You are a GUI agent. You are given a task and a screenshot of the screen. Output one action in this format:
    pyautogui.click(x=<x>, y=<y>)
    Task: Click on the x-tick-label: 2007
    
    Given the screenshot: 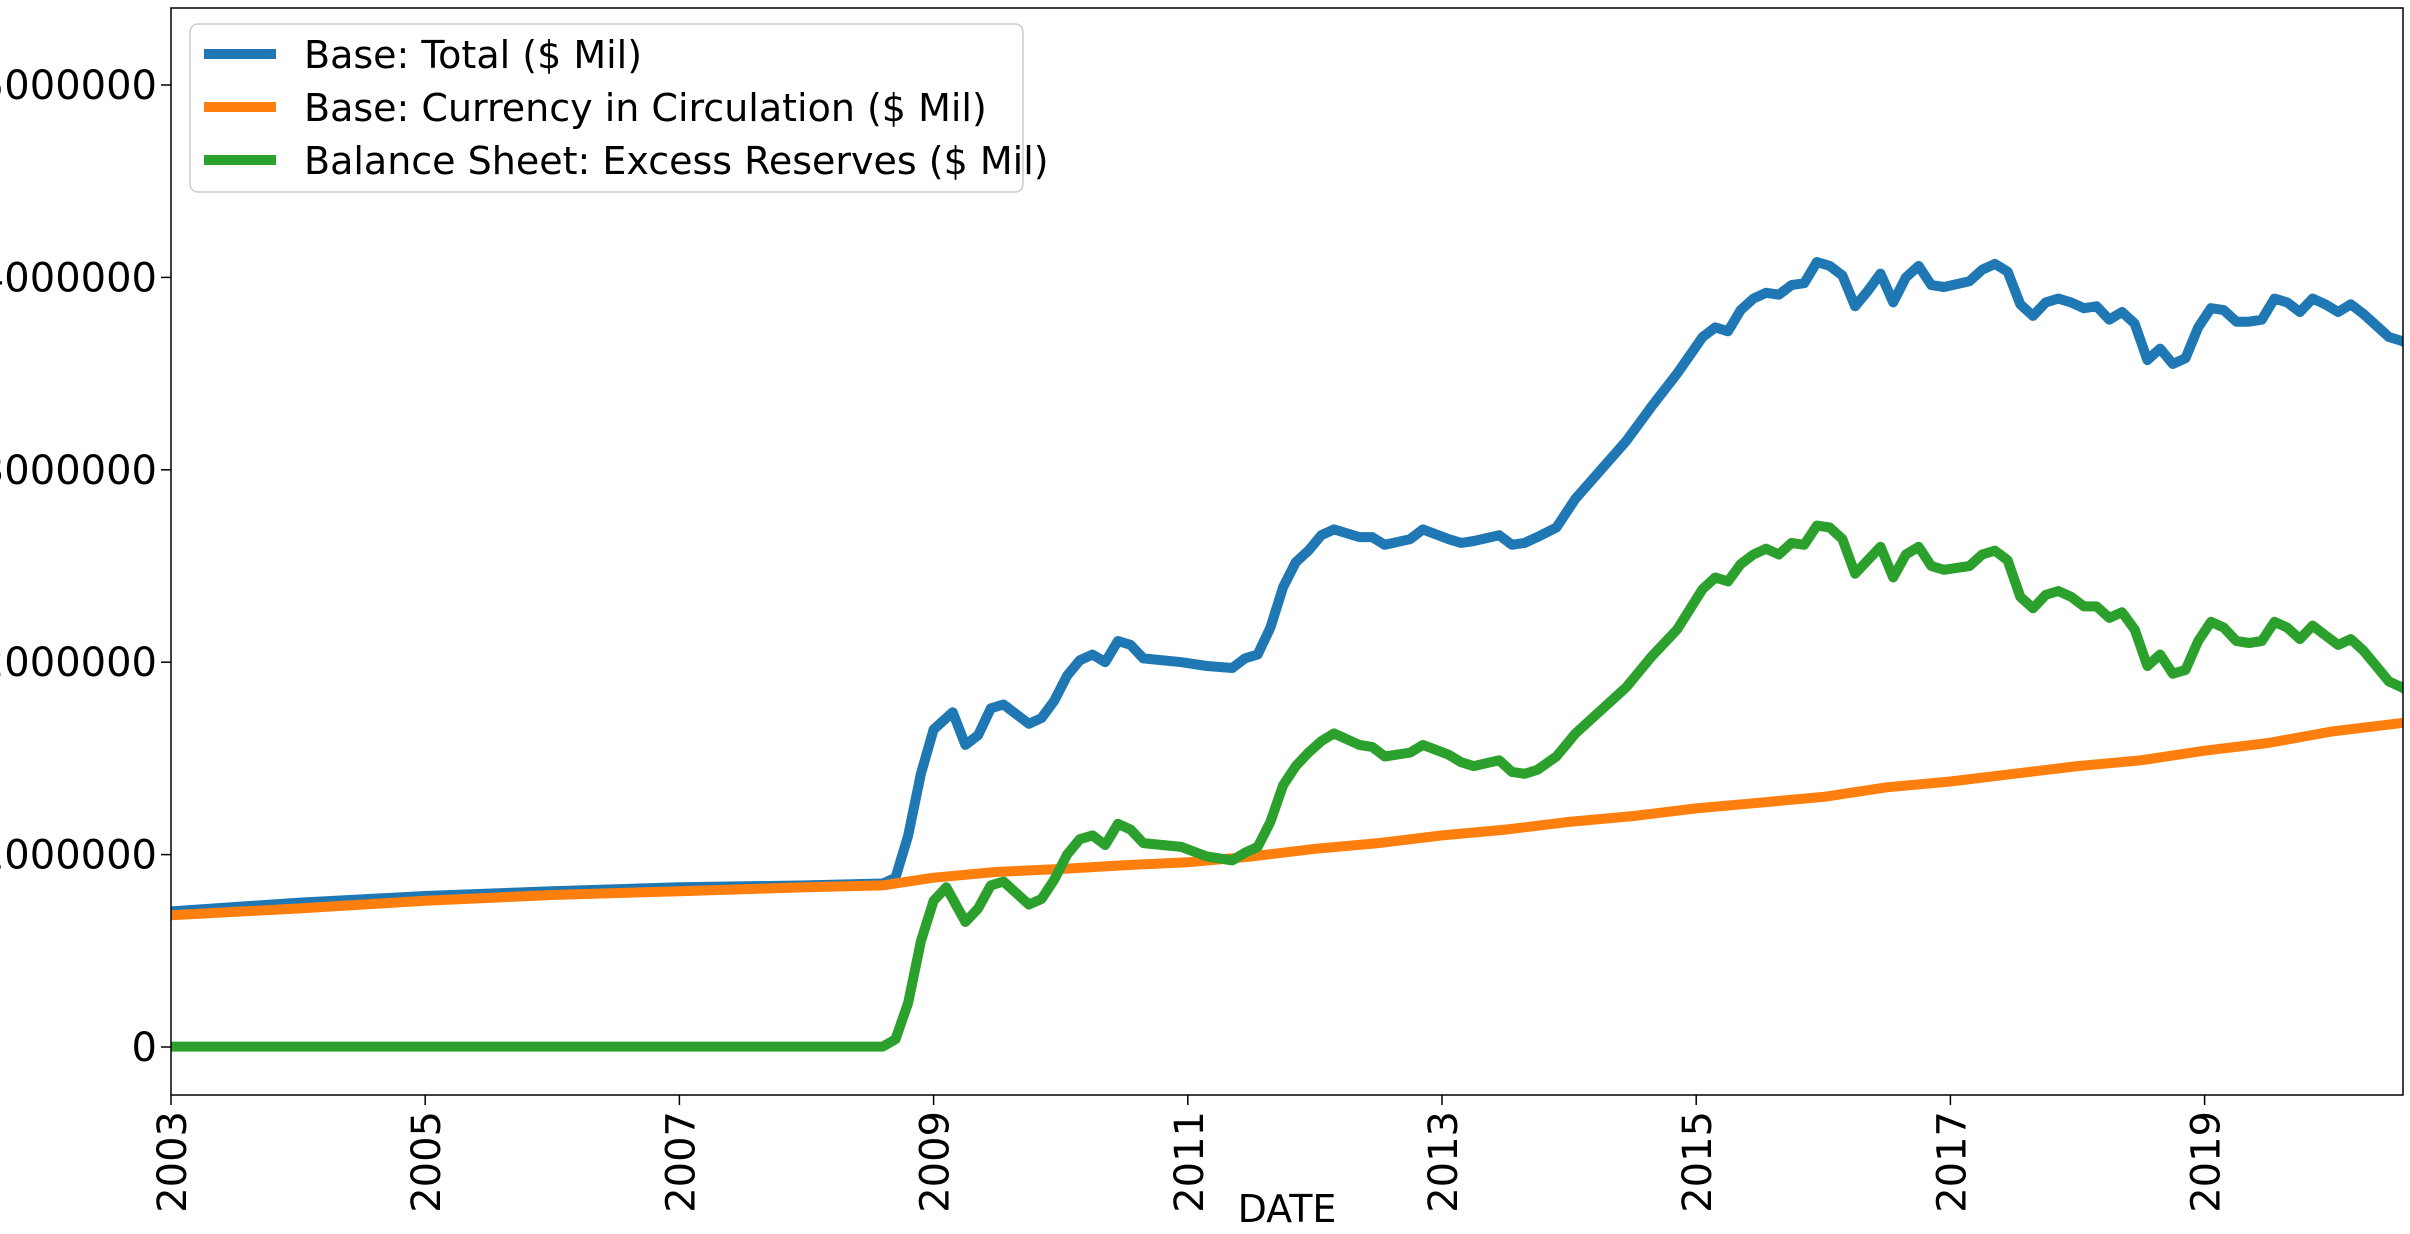 What is the action you would take?
    pyautogui.click(x=681, y=1162)
    